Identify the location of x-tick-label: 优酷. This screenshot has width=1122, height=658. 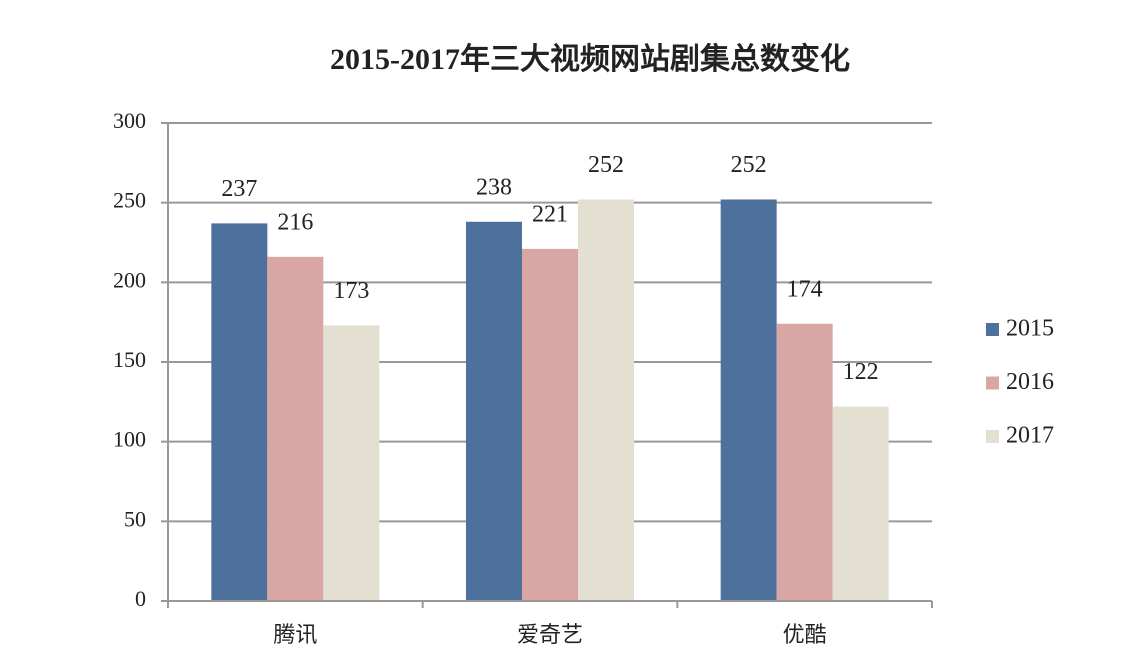
(805, 634).